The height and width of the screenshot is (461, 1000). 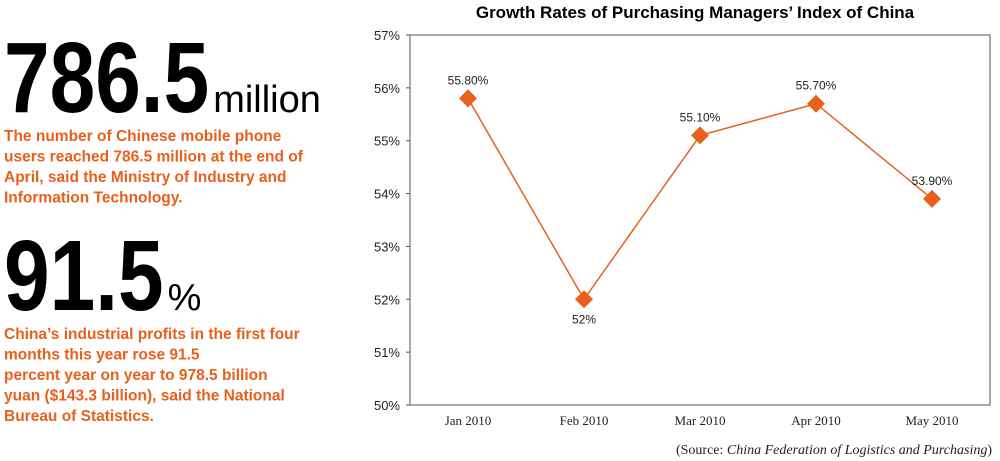 What do you see at coordinates (387, 194) in the screenshot?
I see `y-tick-label: 54%` at bounding box center [387, 194].